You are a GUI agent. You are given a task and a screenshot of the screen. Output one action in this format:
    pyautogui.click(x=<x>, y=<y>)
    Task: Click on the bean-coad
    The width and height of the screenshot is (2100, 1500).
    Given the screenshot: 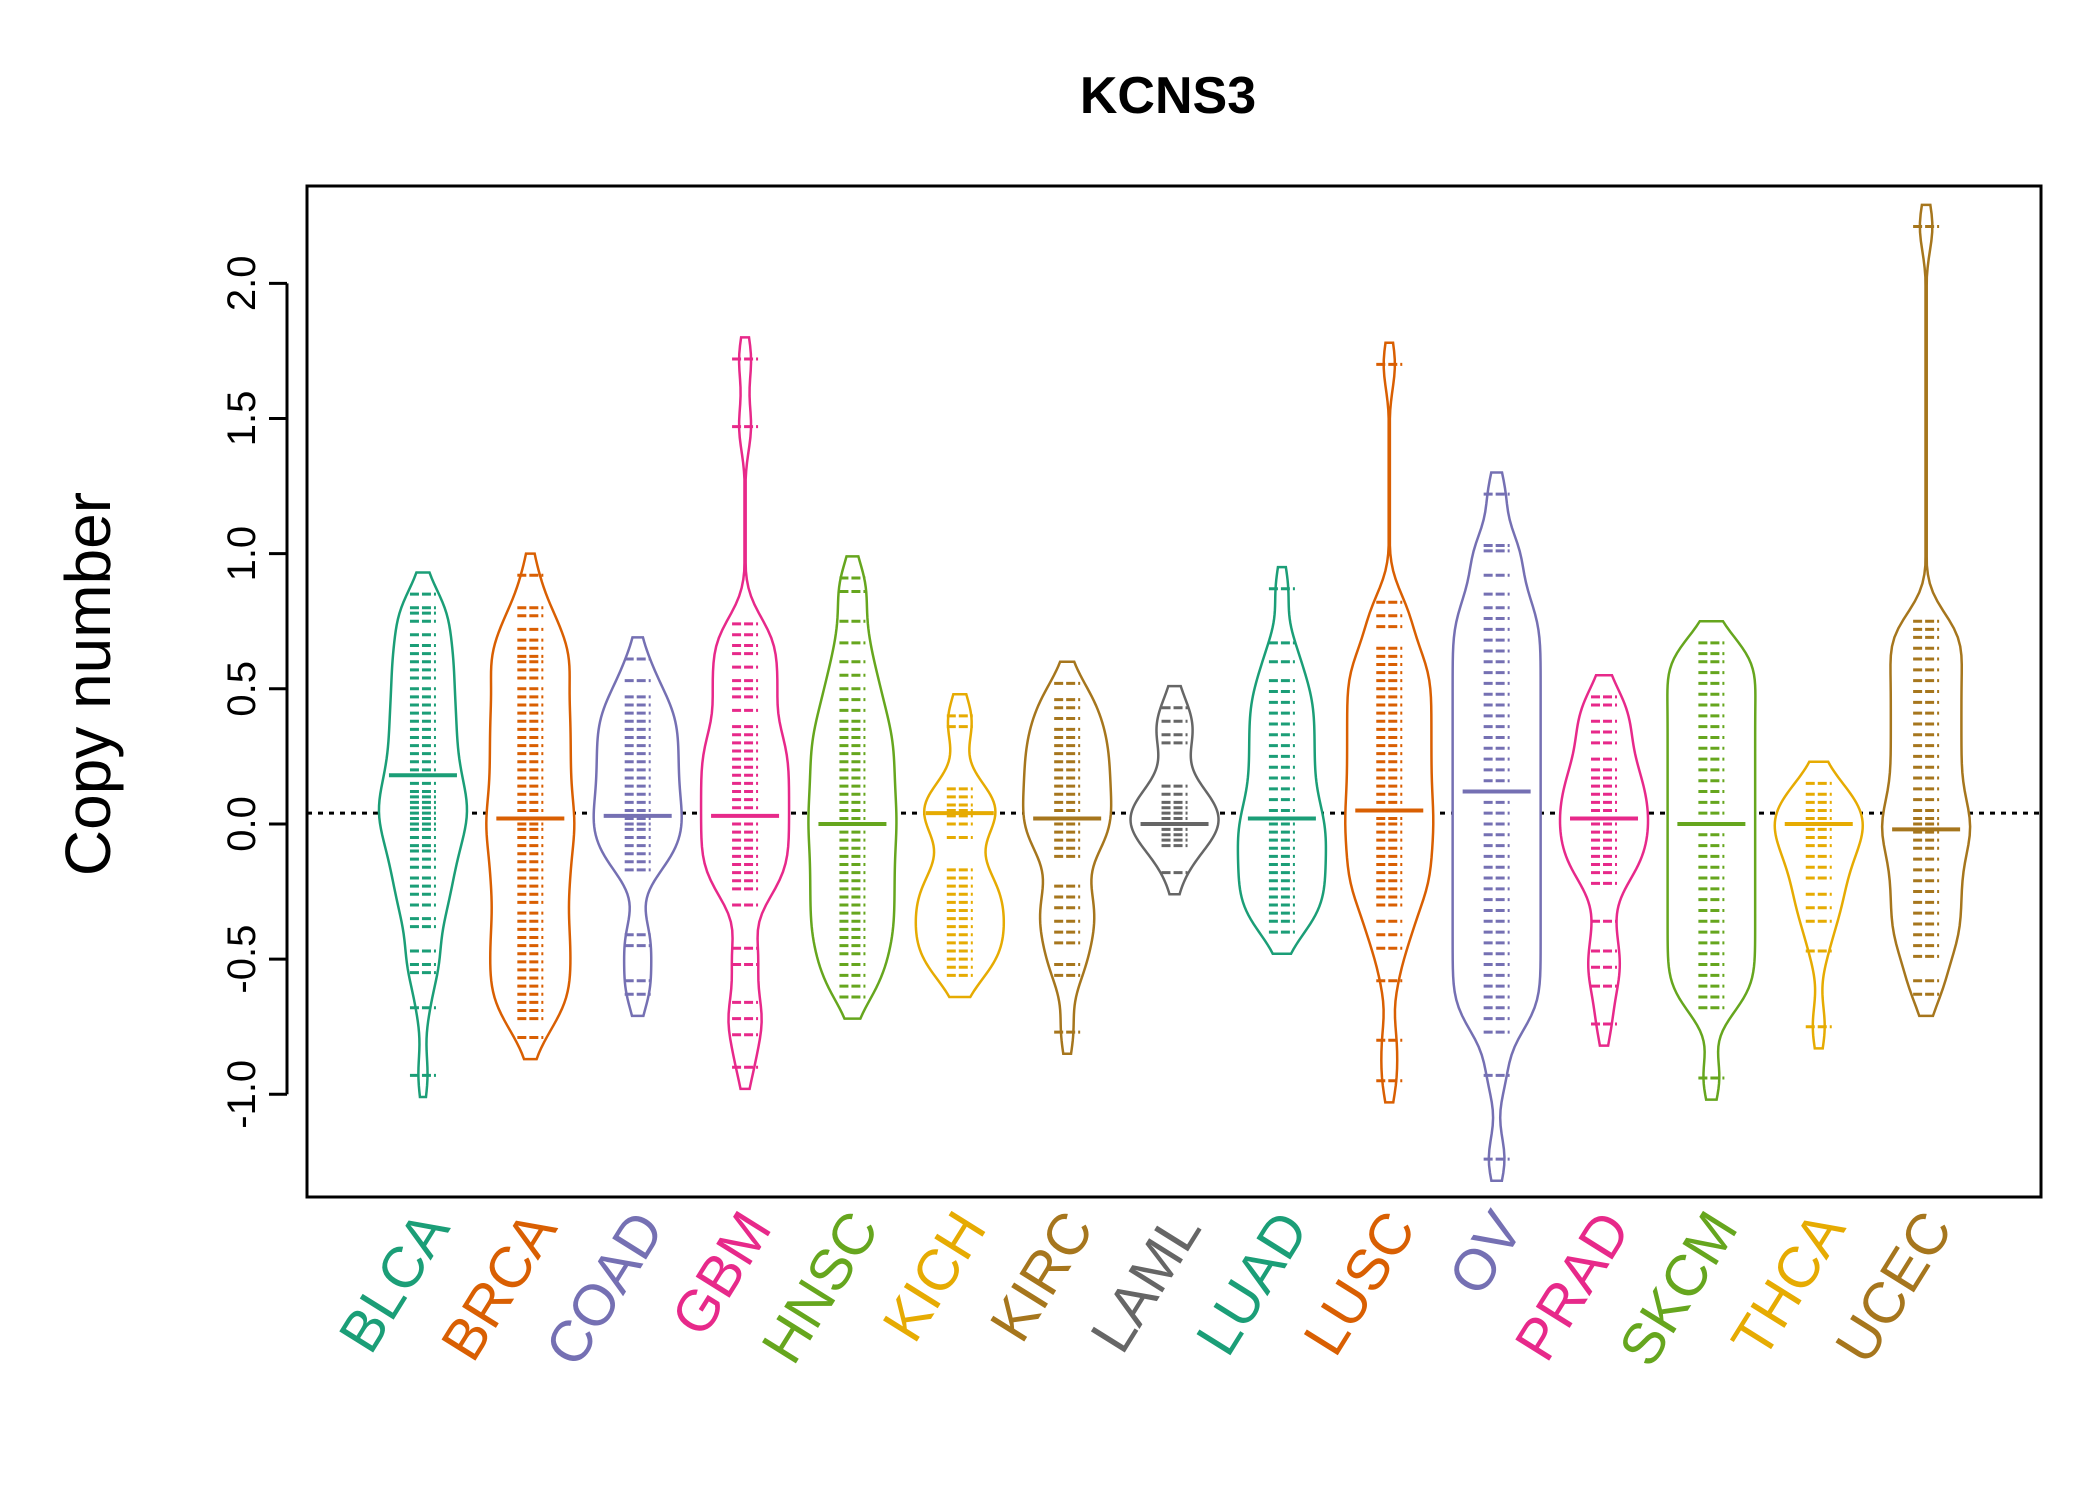 What is the action you would take?
    pyautogui.click(x=637, y=827)
    